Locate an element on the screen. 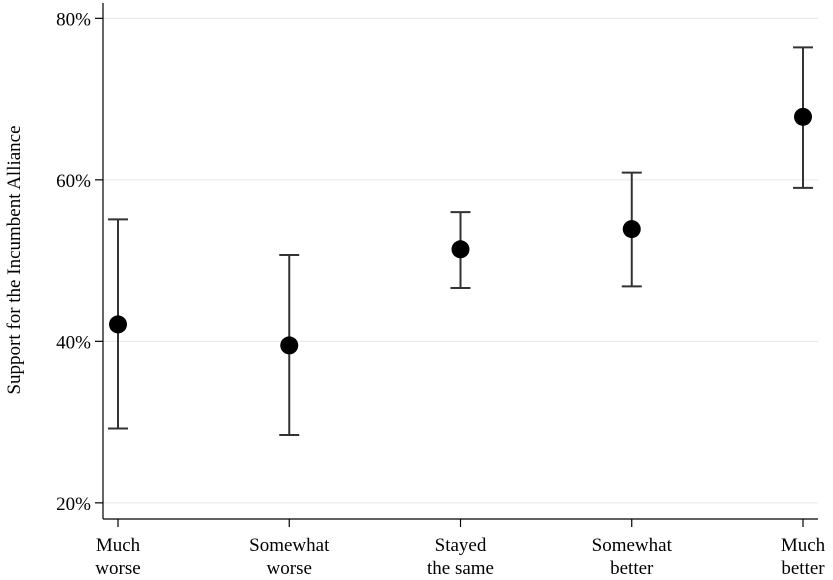  x-tick-label: Somewhat worse is located at coordinates (289, 557).